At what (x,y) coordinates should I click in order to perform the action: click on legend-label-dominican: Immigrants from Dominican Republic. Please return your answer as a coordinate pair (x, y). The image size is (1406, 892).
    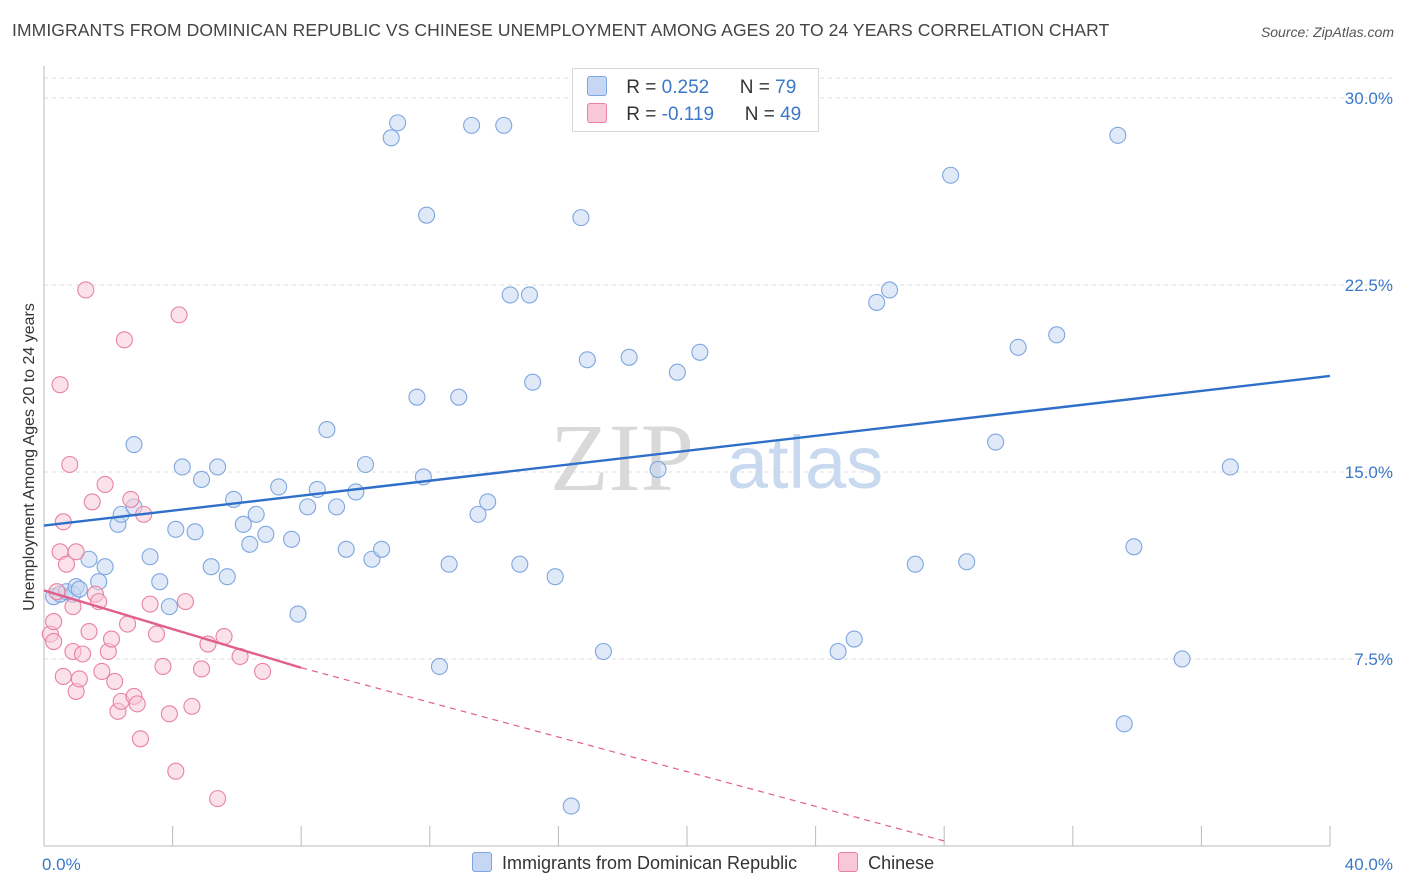
    Looking at the image, I should click on (650, 863).